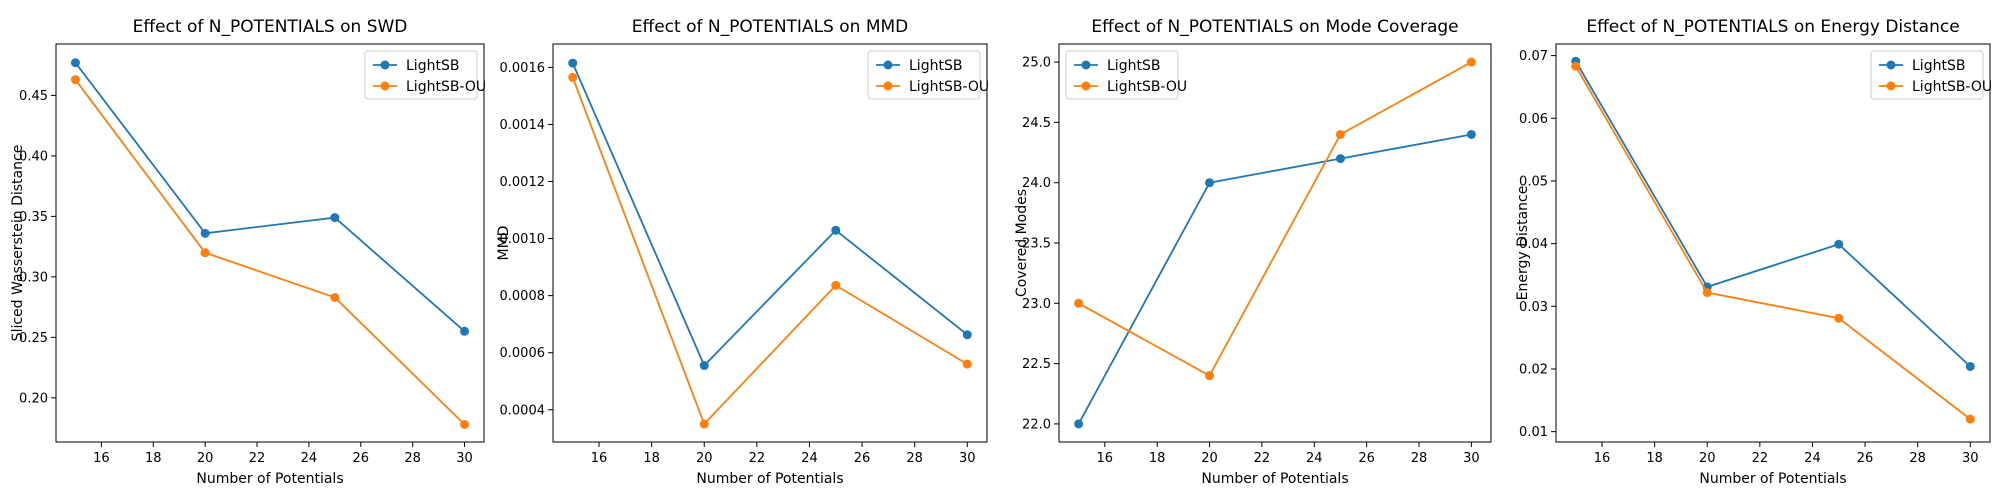 This screenshot has width=2000, height=500. I want to click on y-tick-label: 0.03, so click(1533, 307).